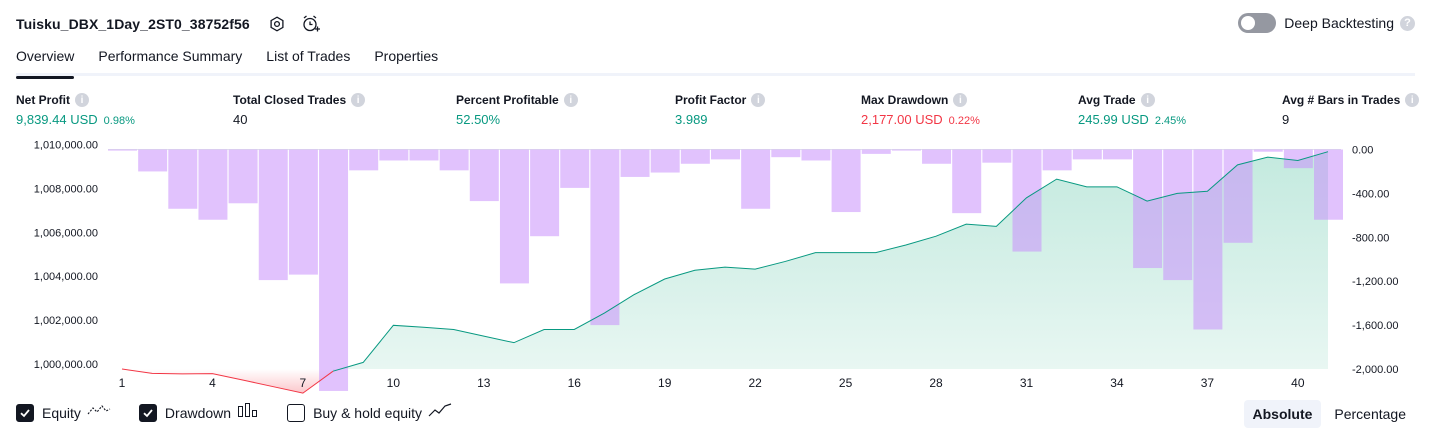  I want to click on x-axis-tick-label: 10, so click(394, 383).